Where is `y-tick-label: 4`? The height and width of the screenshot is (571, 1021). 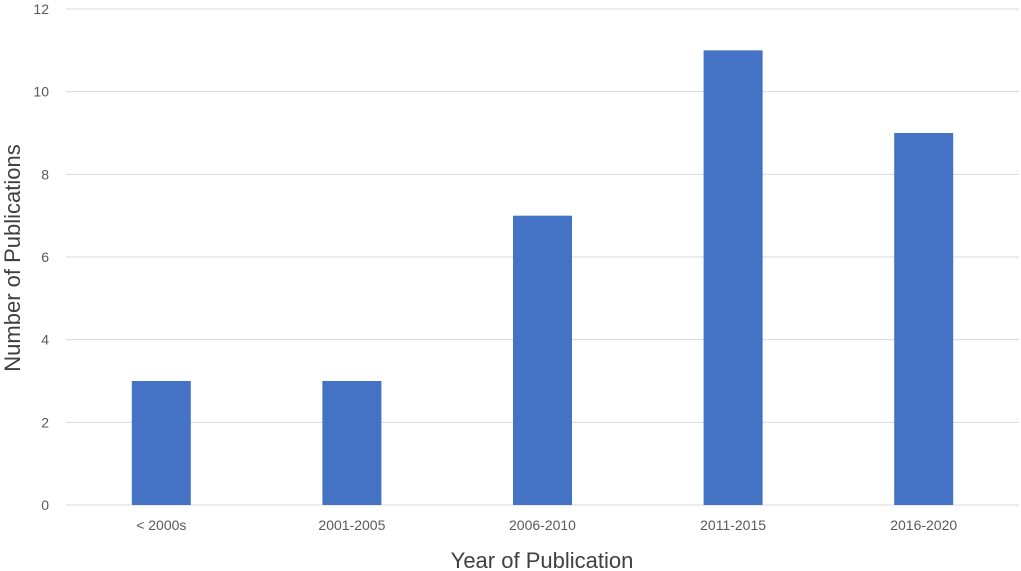
y-tick-label: 4 is located at coordinates (45, 340).